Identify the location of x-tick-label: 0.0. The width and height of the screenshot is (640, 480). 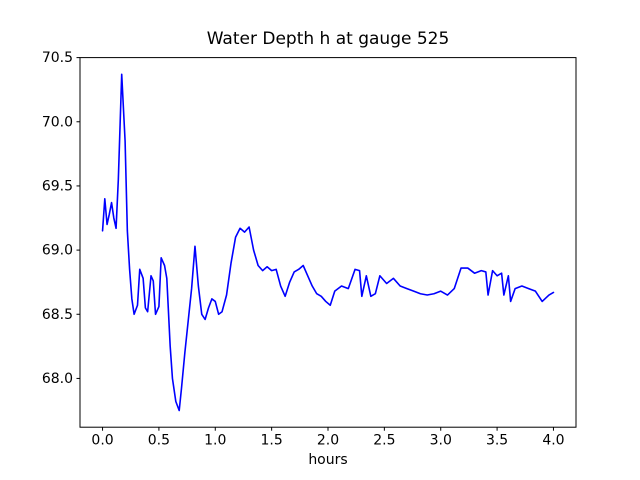
(102, 441).